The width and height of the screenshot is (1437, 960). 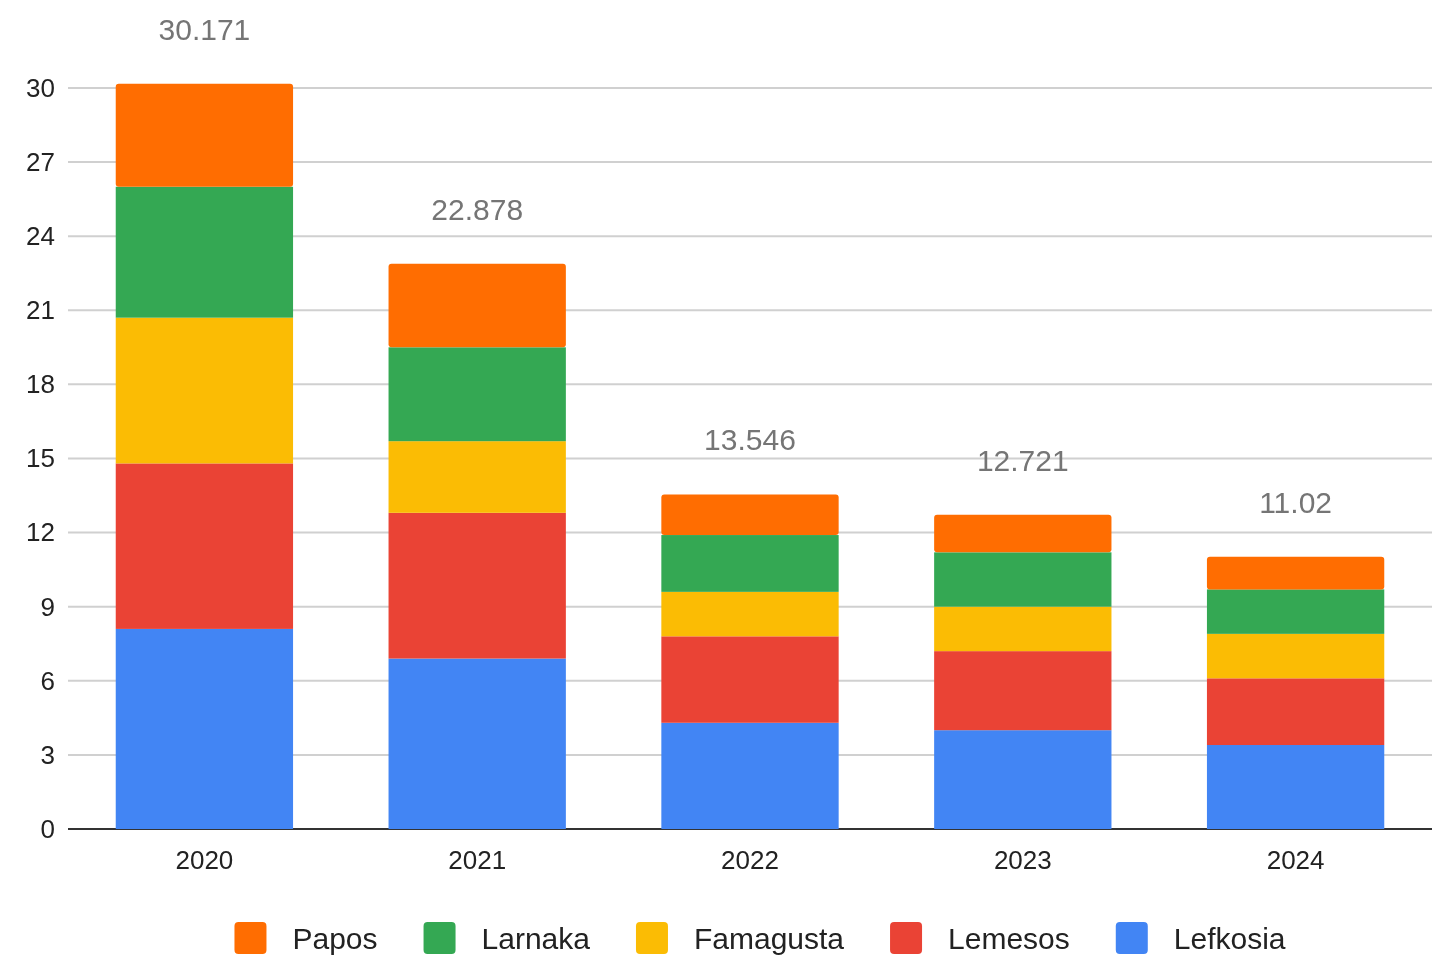 What do you see at coordinates (750, 860) in the screenshot?
I see `x-tick-label: 2022` at bounding box center [750, 860].